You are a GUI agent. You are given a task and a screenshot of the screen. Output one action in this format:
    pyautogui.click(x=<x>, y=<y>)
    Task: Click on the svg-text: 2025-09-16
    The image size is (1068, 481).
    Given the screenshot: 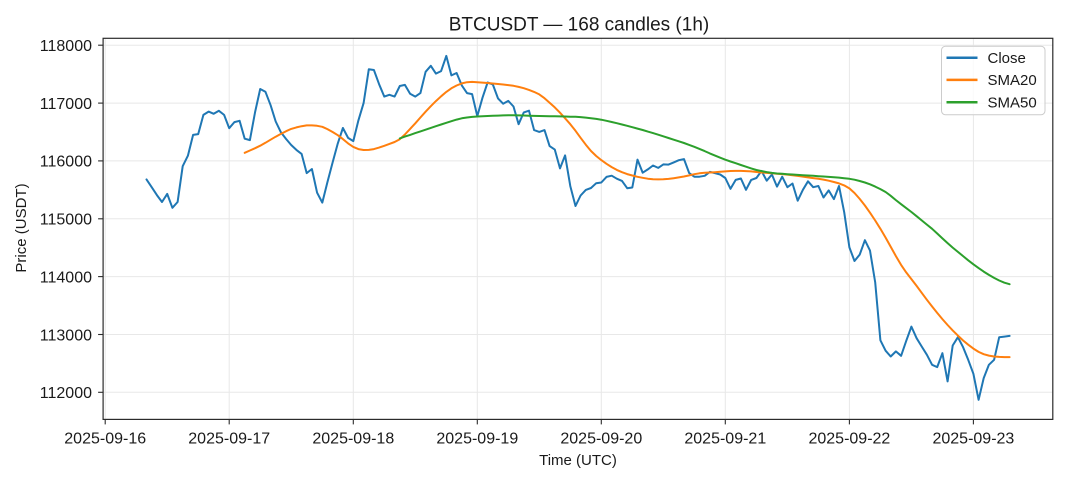 What is the action you would take?
    pyautogui.click(x=105, y=439)
    